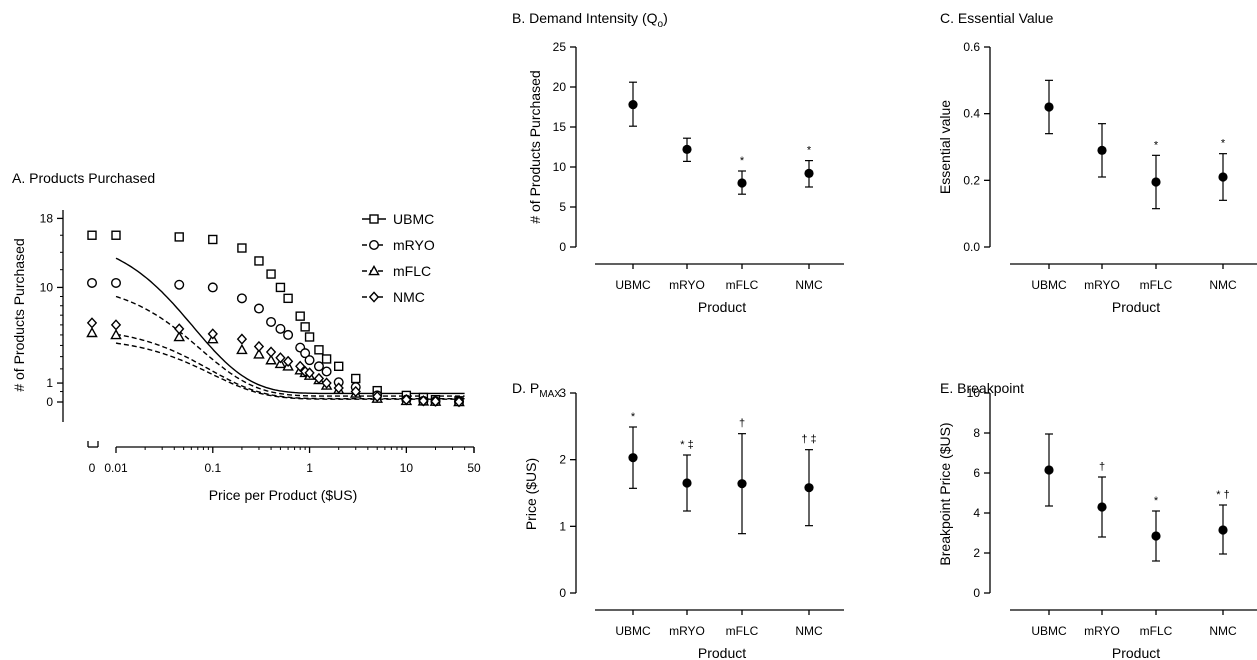 This screenshot has height=660, width=1257. Describe the element at coordinates (309, 468) in the screenshot. I see `panel-a-x-tick-label: 1` at that location.